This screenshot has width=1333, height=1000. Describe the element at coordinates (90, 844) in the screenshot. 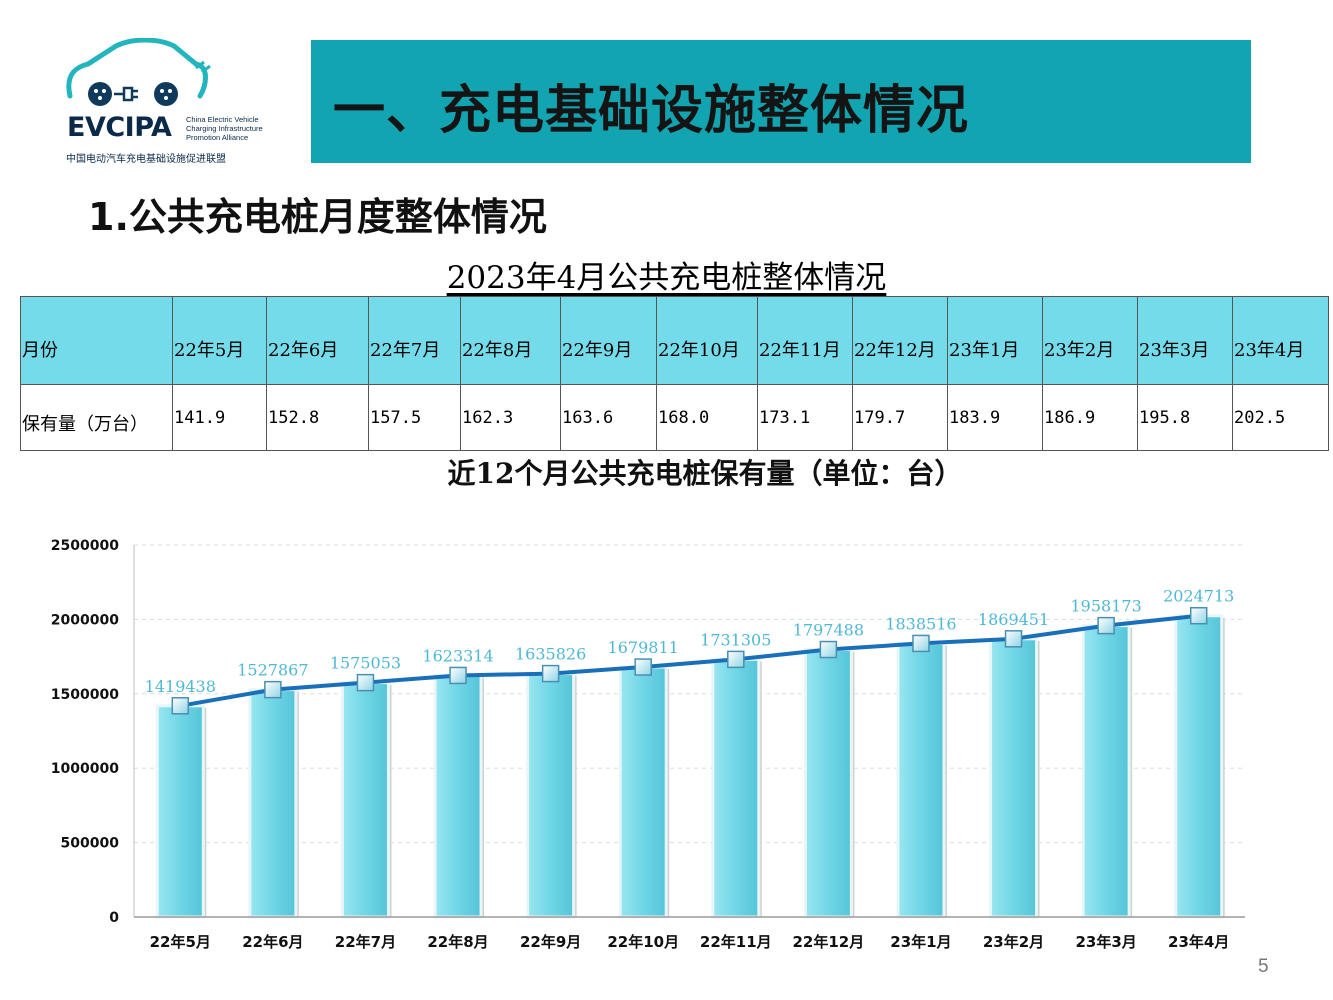

I see `y-tick-label: 500000` at that location.